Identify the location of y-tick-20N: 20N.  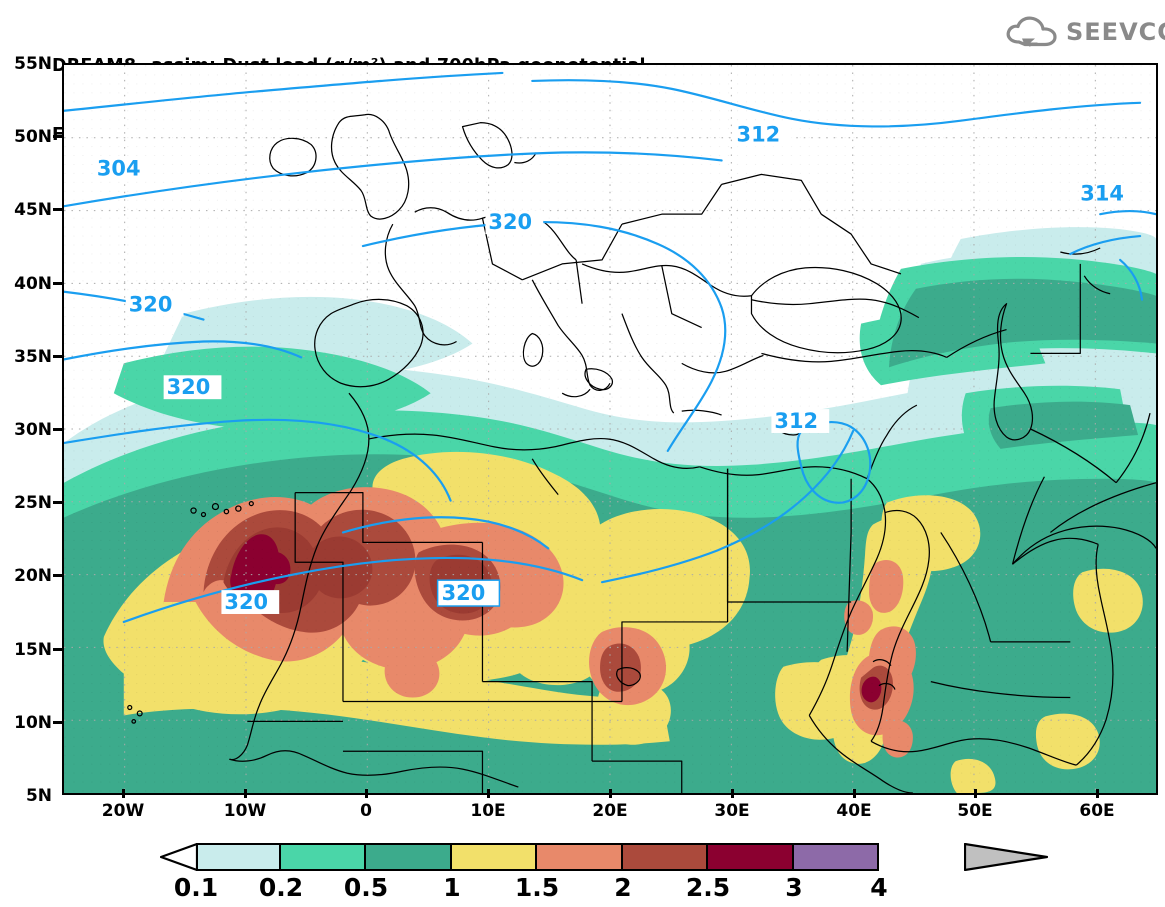
(33, 576).